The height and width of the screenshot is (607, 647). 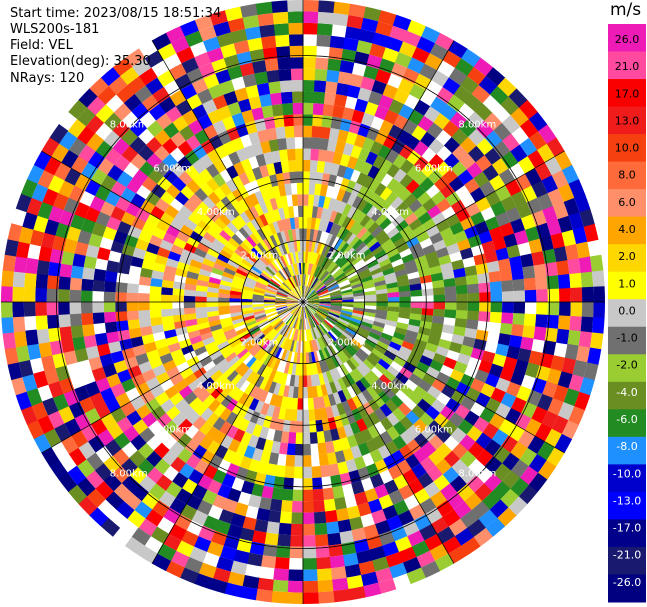 What do you see at coordinates (216, 386) in the screenshot?
I see `range-ring-label: 4.00km` at bounding box center [216, 386].